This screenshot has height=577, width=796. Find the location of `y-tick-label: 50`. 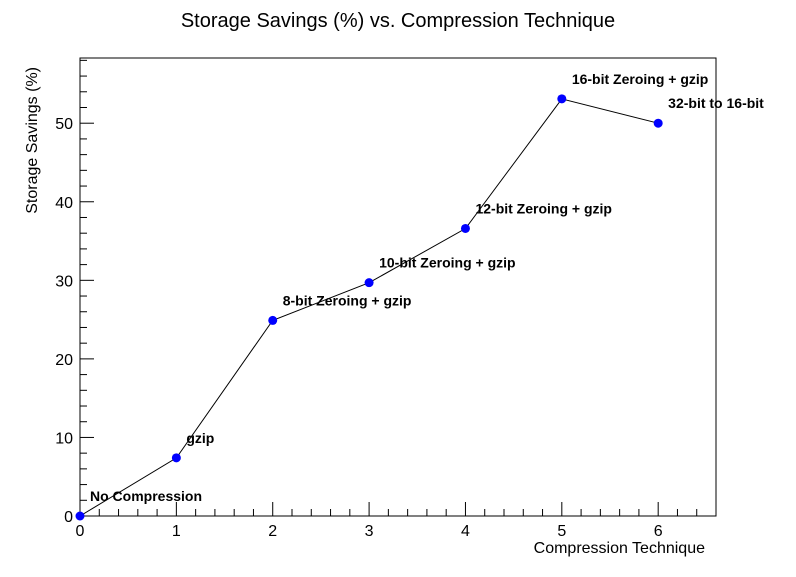

y-tick-label: 50 is located at coordinates (64, 124).